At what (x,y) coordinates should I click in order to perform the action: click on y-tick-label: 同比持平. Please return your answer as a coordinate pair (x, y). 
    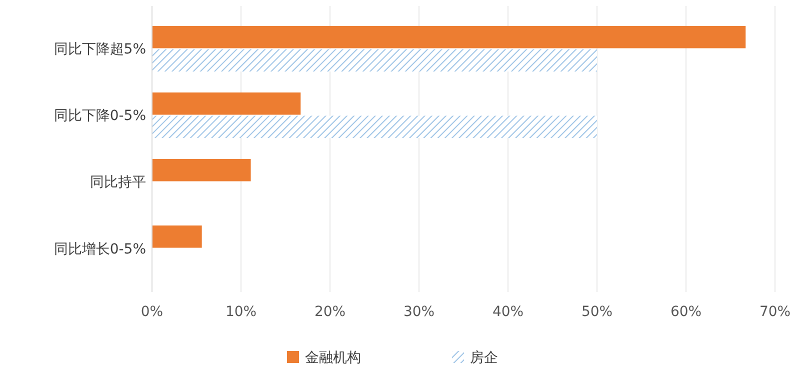
    Looking at the image, I should click on (118, 182).